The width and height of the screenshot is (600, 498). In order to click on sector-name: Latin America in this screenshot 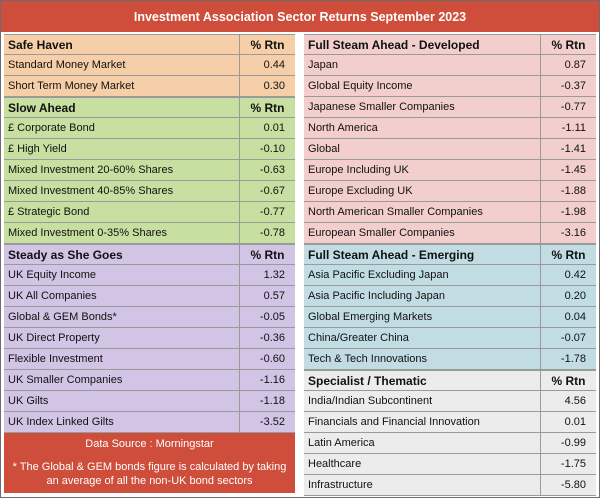, I will do `click(341, 443)`.